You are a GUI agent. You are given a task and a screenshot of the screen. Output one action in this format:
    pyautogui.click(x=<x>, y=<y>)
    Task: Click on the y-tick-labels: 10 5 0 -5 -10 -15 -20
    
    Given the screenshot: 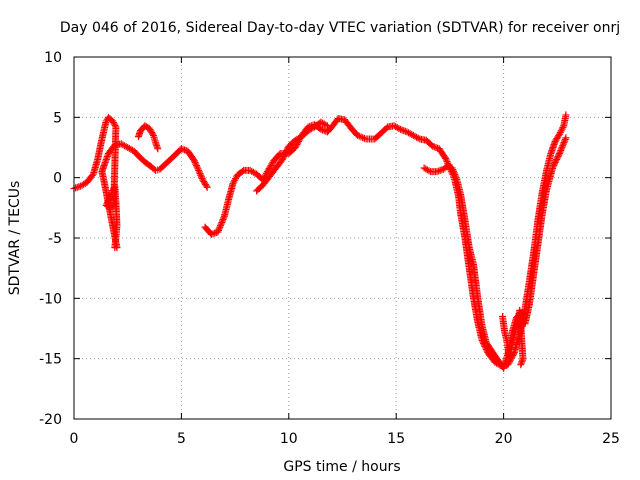 What is the action you would take?
    pyautogui.click(x=50, y=239)
    